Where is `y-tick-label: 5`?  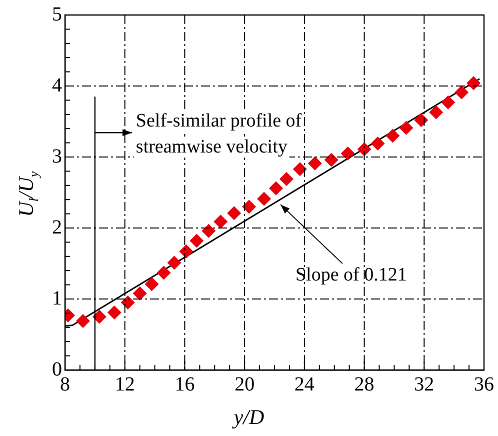
y-tick-label: 5 is located at coordinates (57, 14).